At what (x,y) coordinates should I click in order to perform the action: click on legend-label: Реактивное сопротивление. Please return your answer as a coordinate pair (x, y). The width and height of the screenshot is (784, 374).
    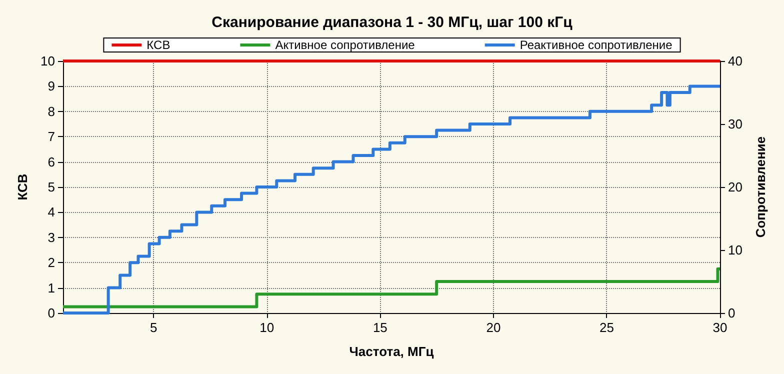
    Looking at the image, I should click on (596, 45).